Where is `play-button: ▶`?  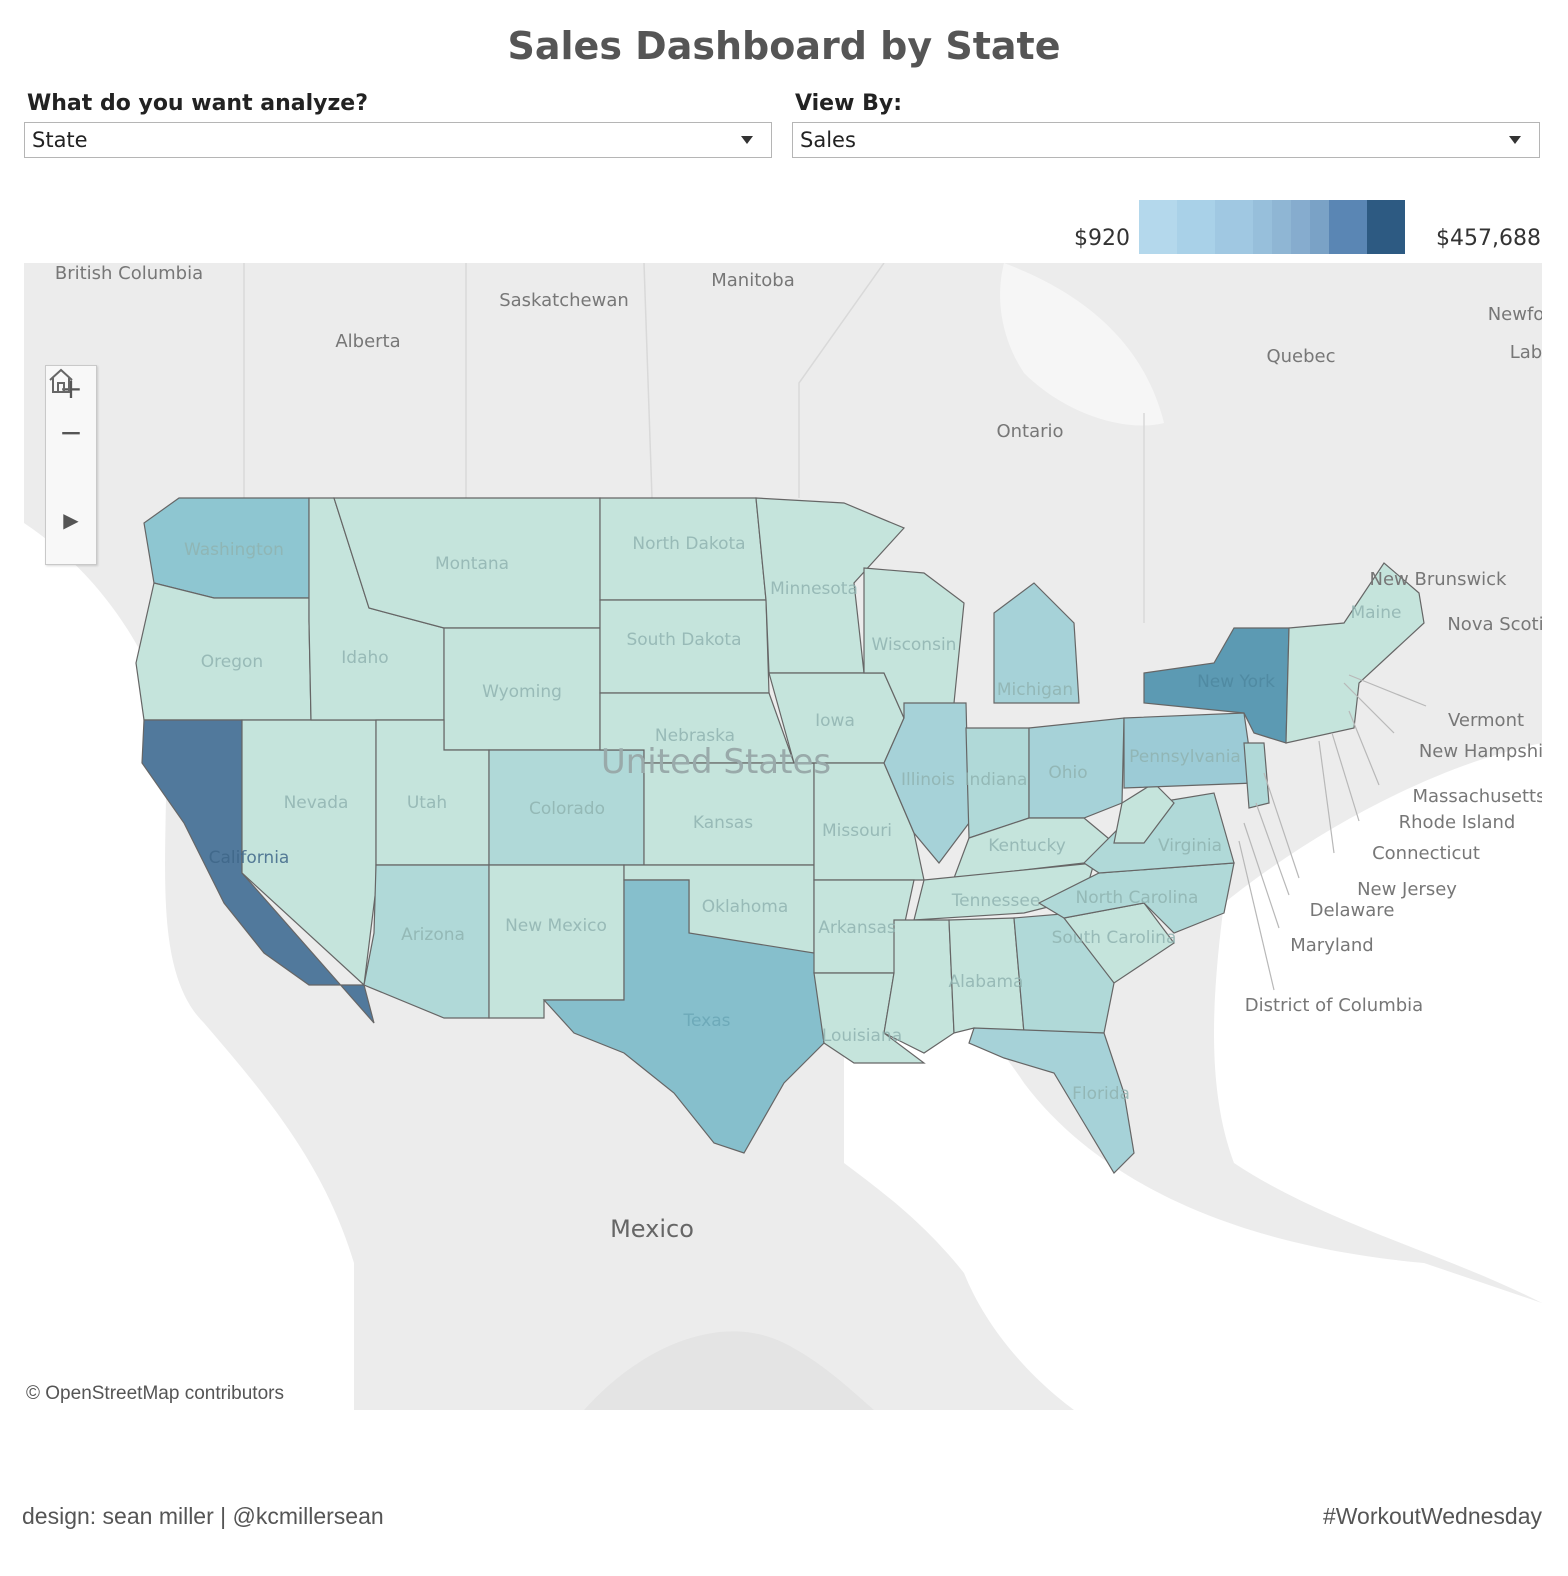
play-button: ▶ is located at coordinates (71, 520).